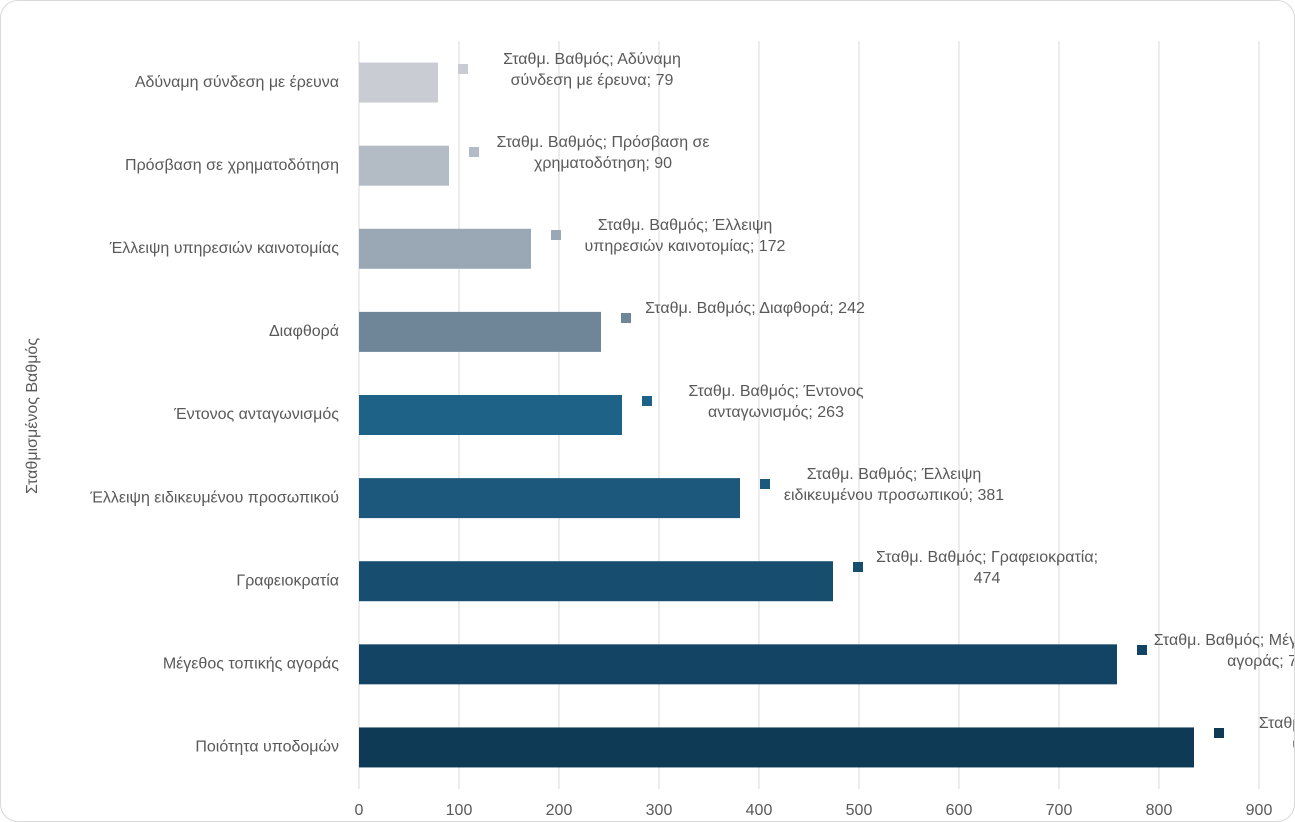 This screenshot has width=1295, height=822. Describe the element at coordinates (559, 810) in the screenshot. I see `x-tick-label: 200` at that location.